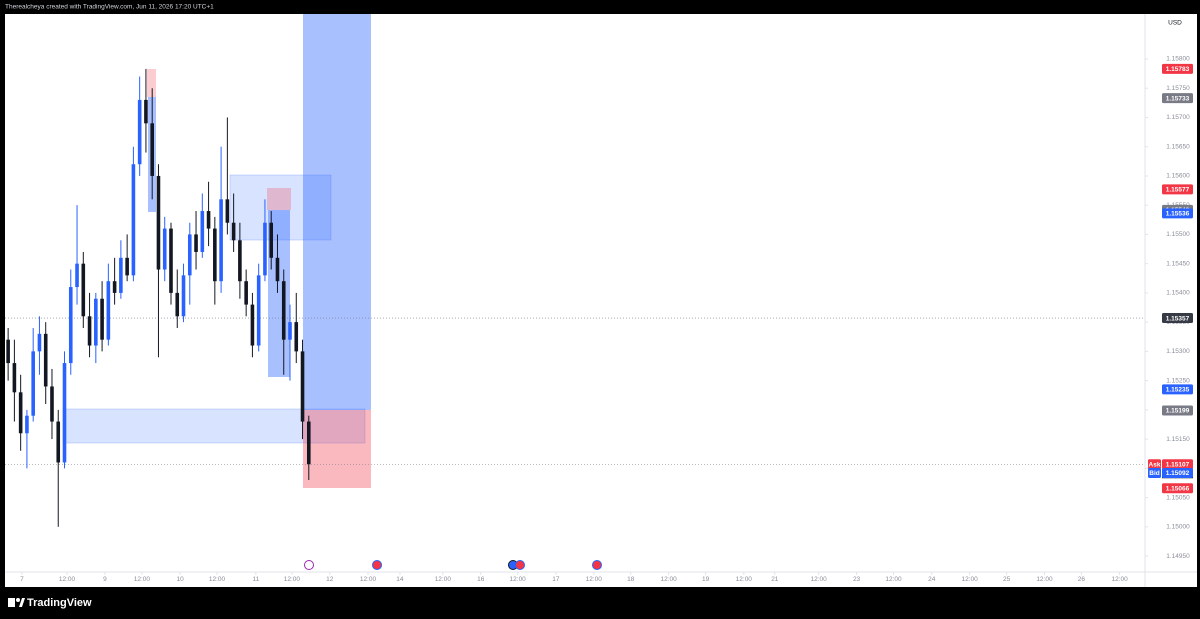  I want to click on brand-text: TradingView, so click(59, 603).